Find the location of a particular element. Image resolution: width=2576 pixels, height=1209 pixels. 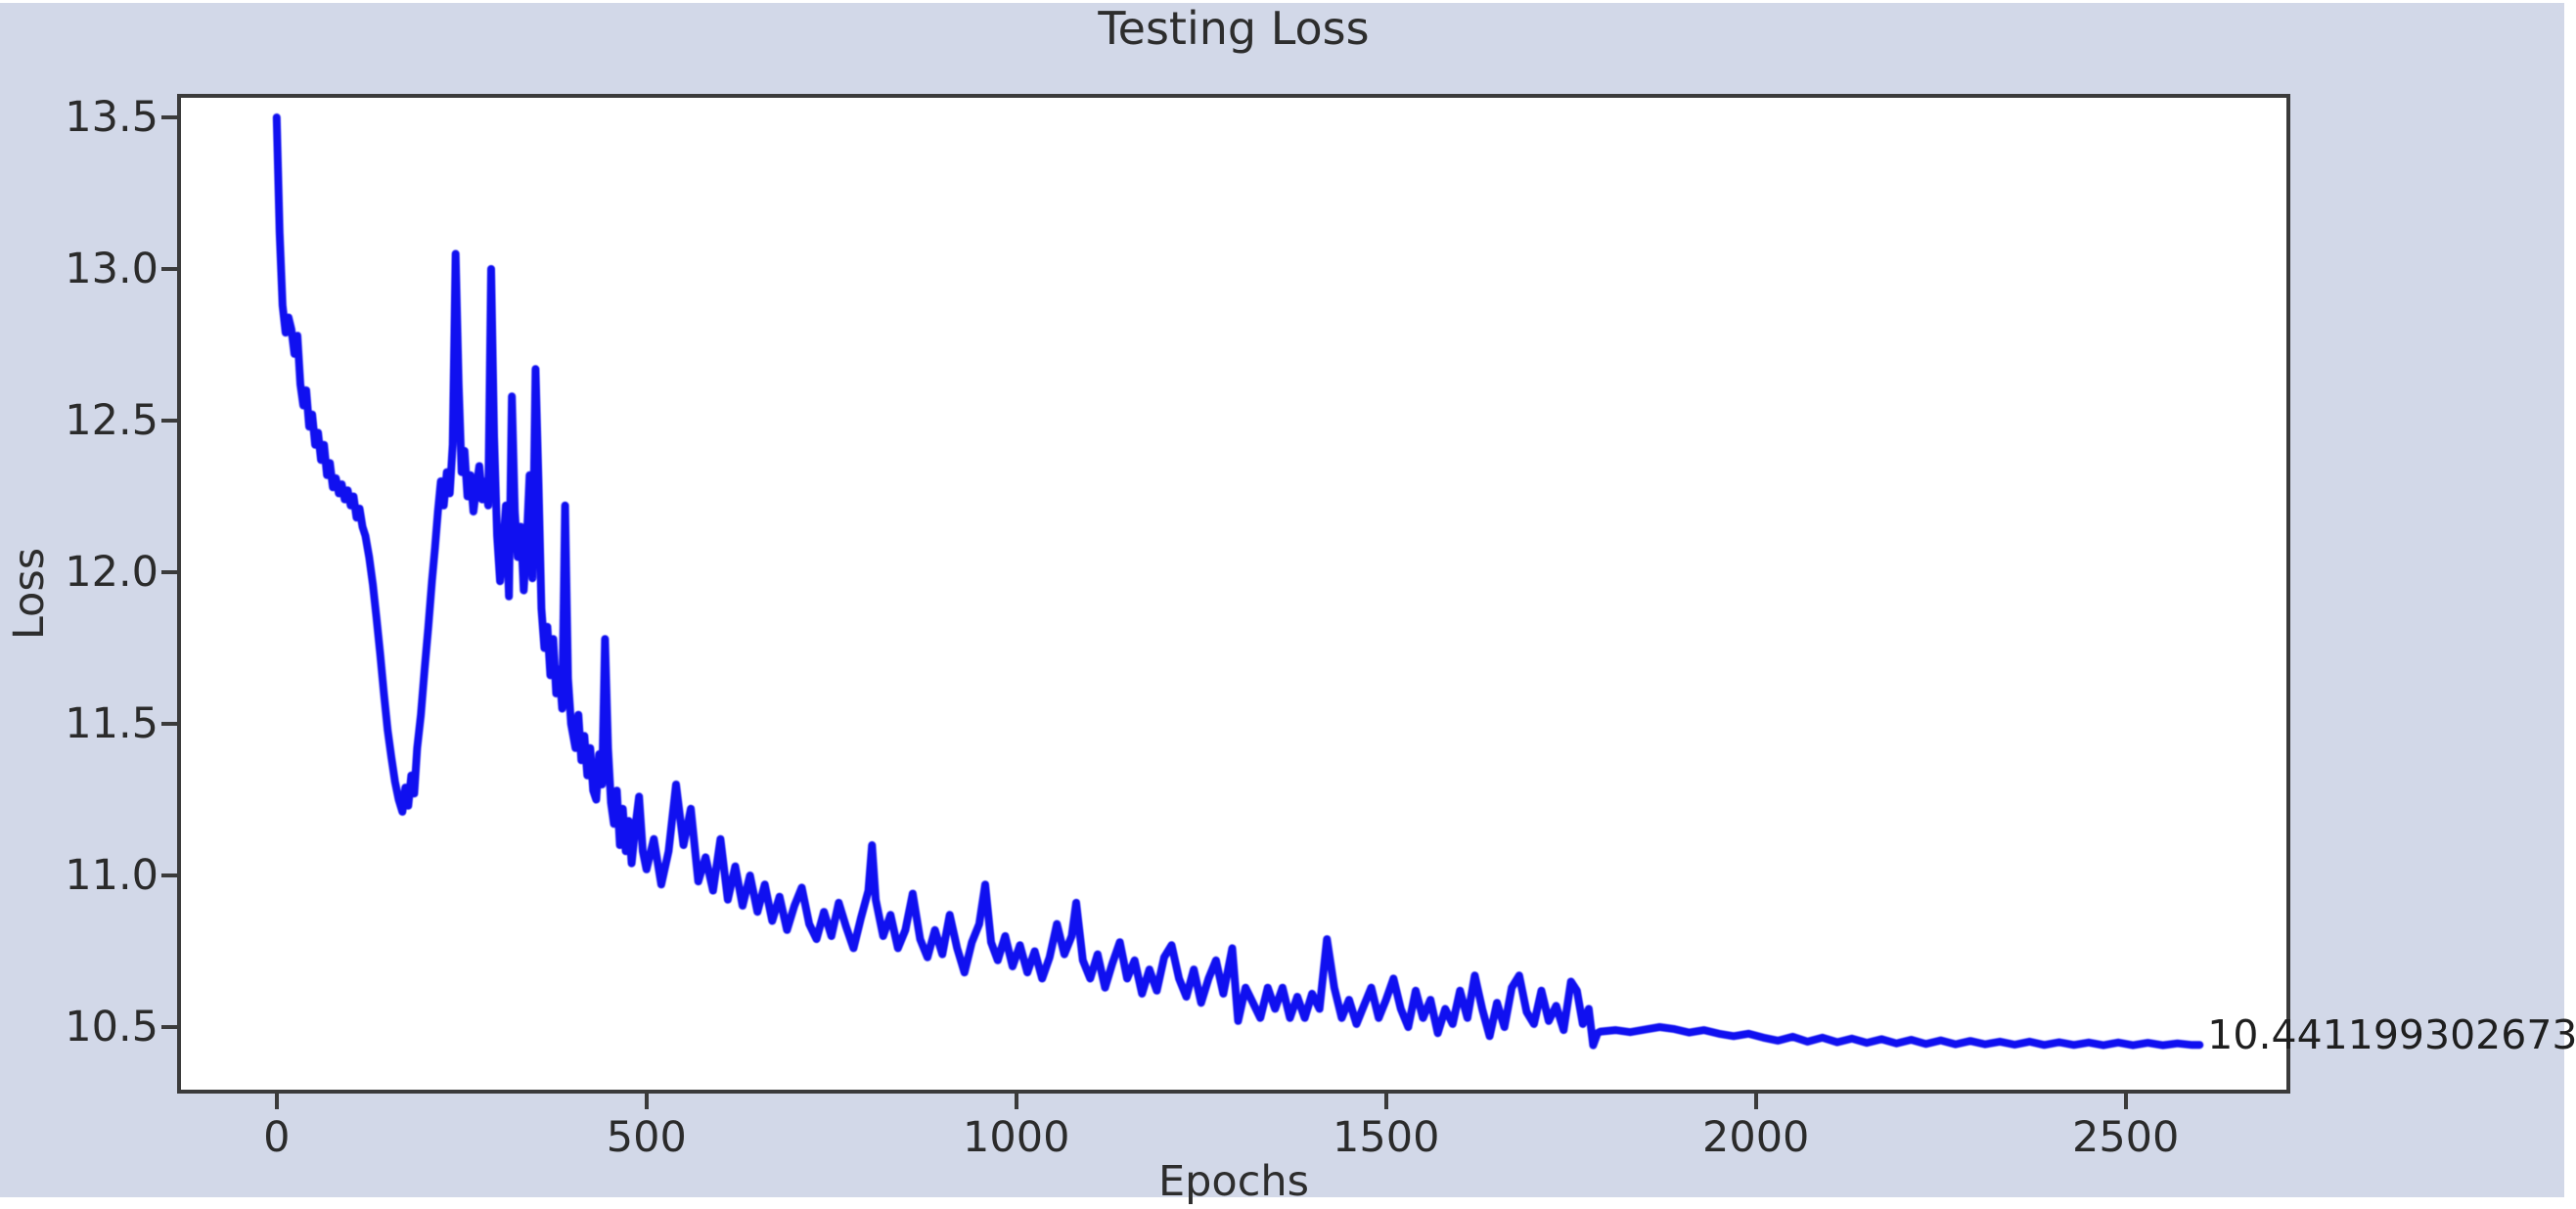

y-tick-label: 12.5 is located at coordinates (111, 420).